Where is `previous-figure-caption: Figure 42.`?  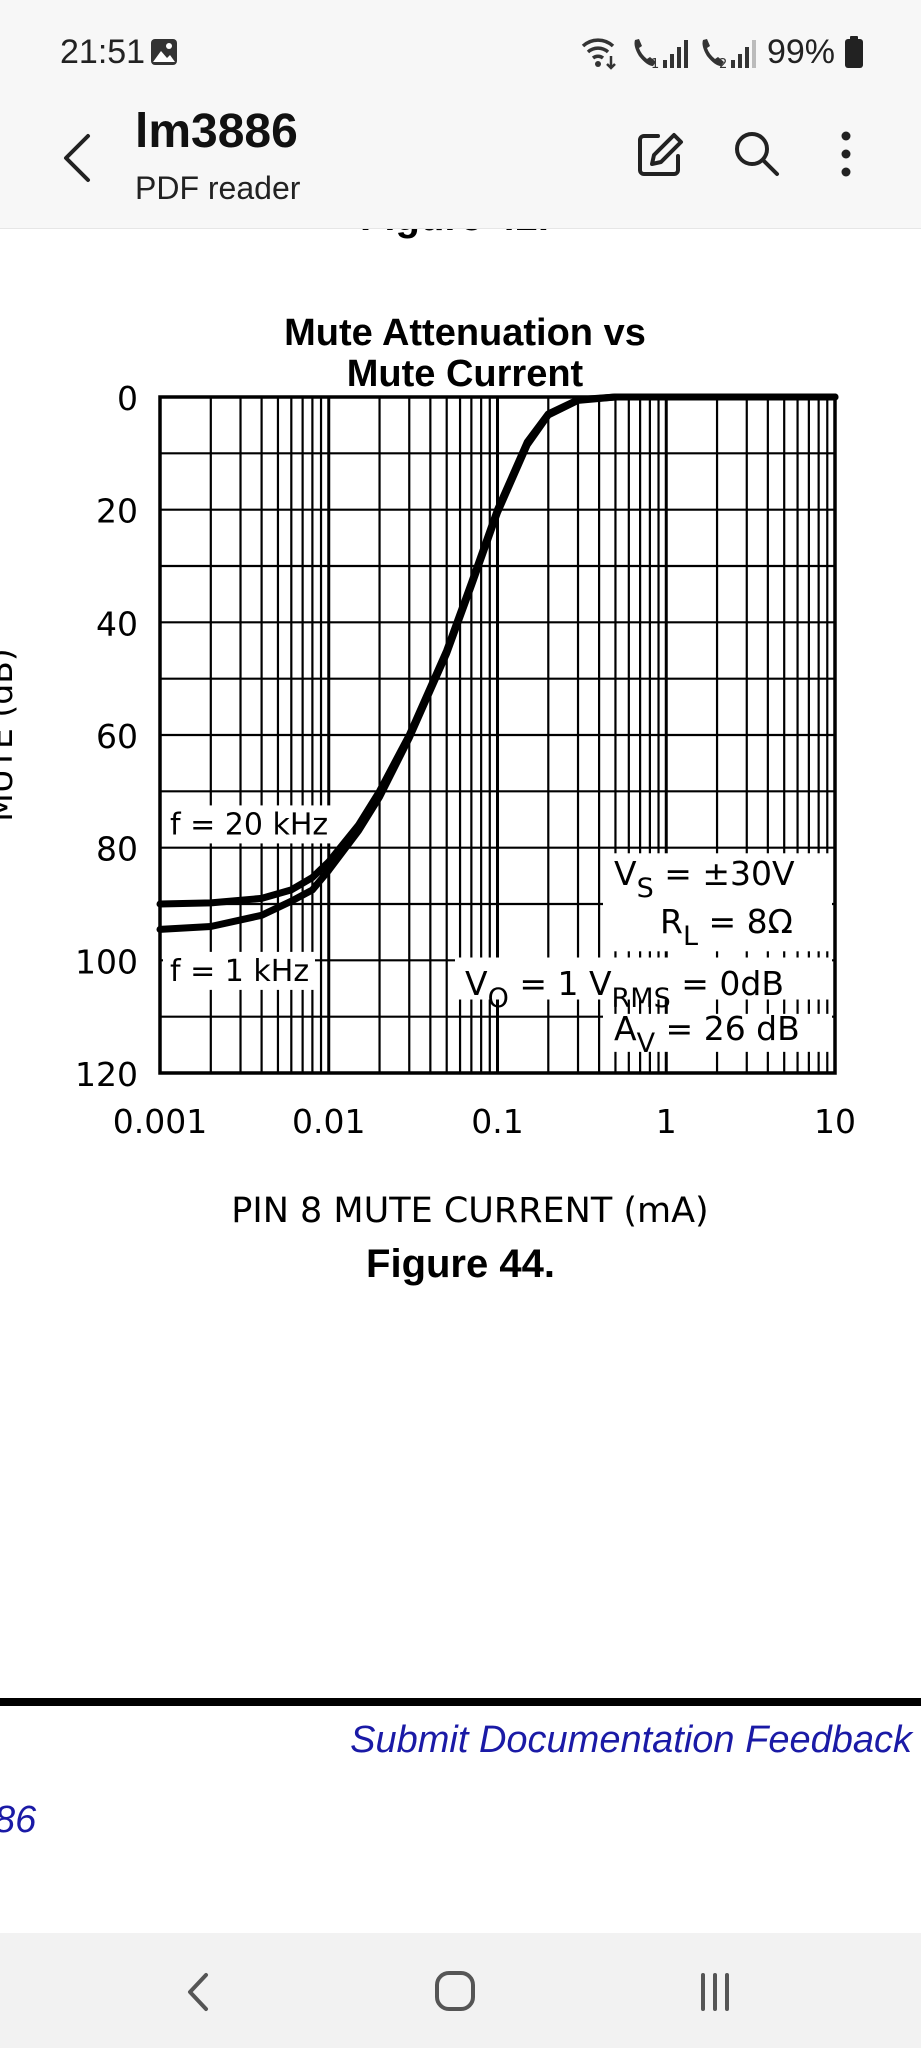 previous-figure-caption: Figure 42. is located at coordinates (454, 234).